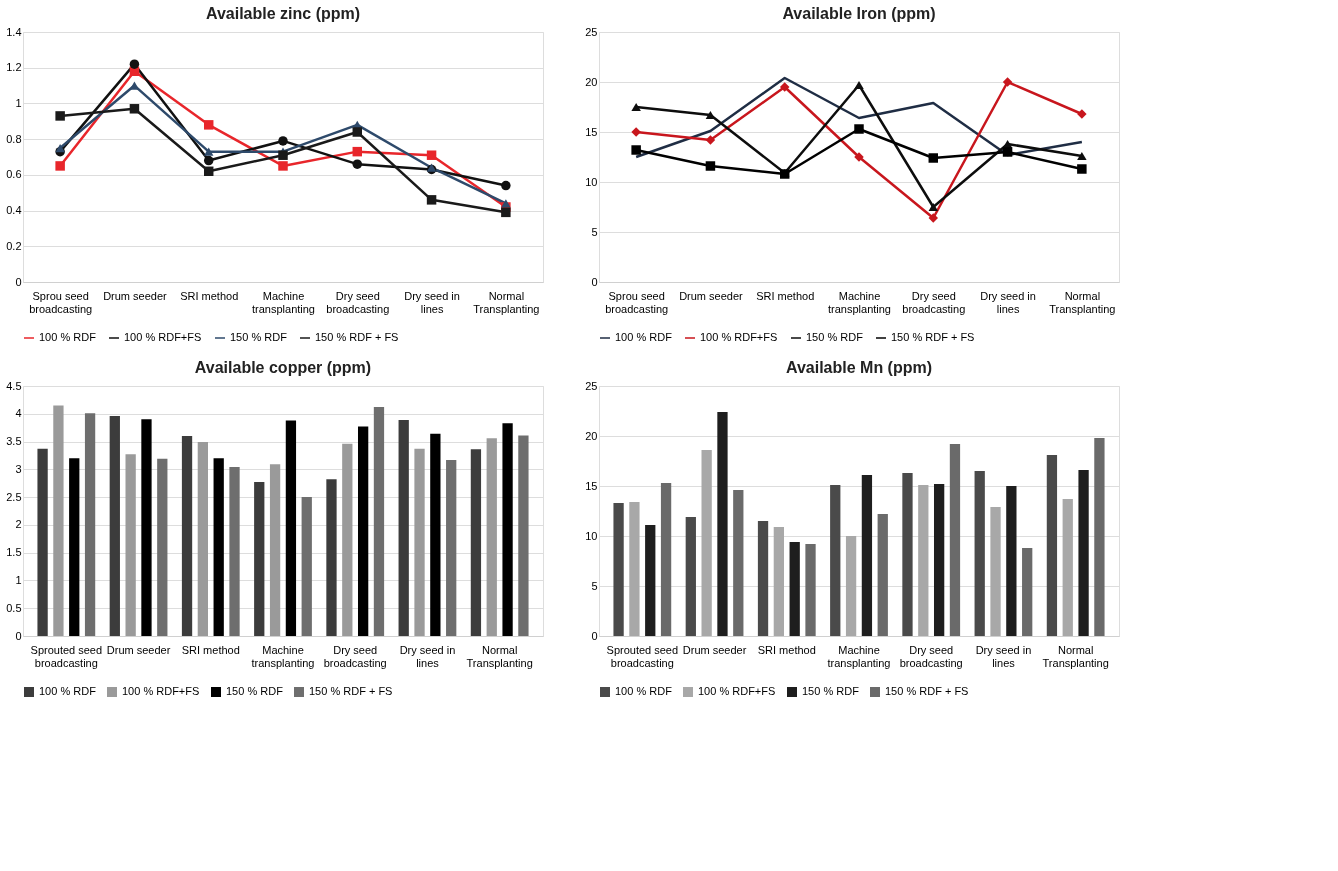 The height and width of the screenshot is (871, 1338). What do you see at coordinates (18, 524) in the screenshot?
I see `y-tick-label: 2` at bounding box center [18, 524].